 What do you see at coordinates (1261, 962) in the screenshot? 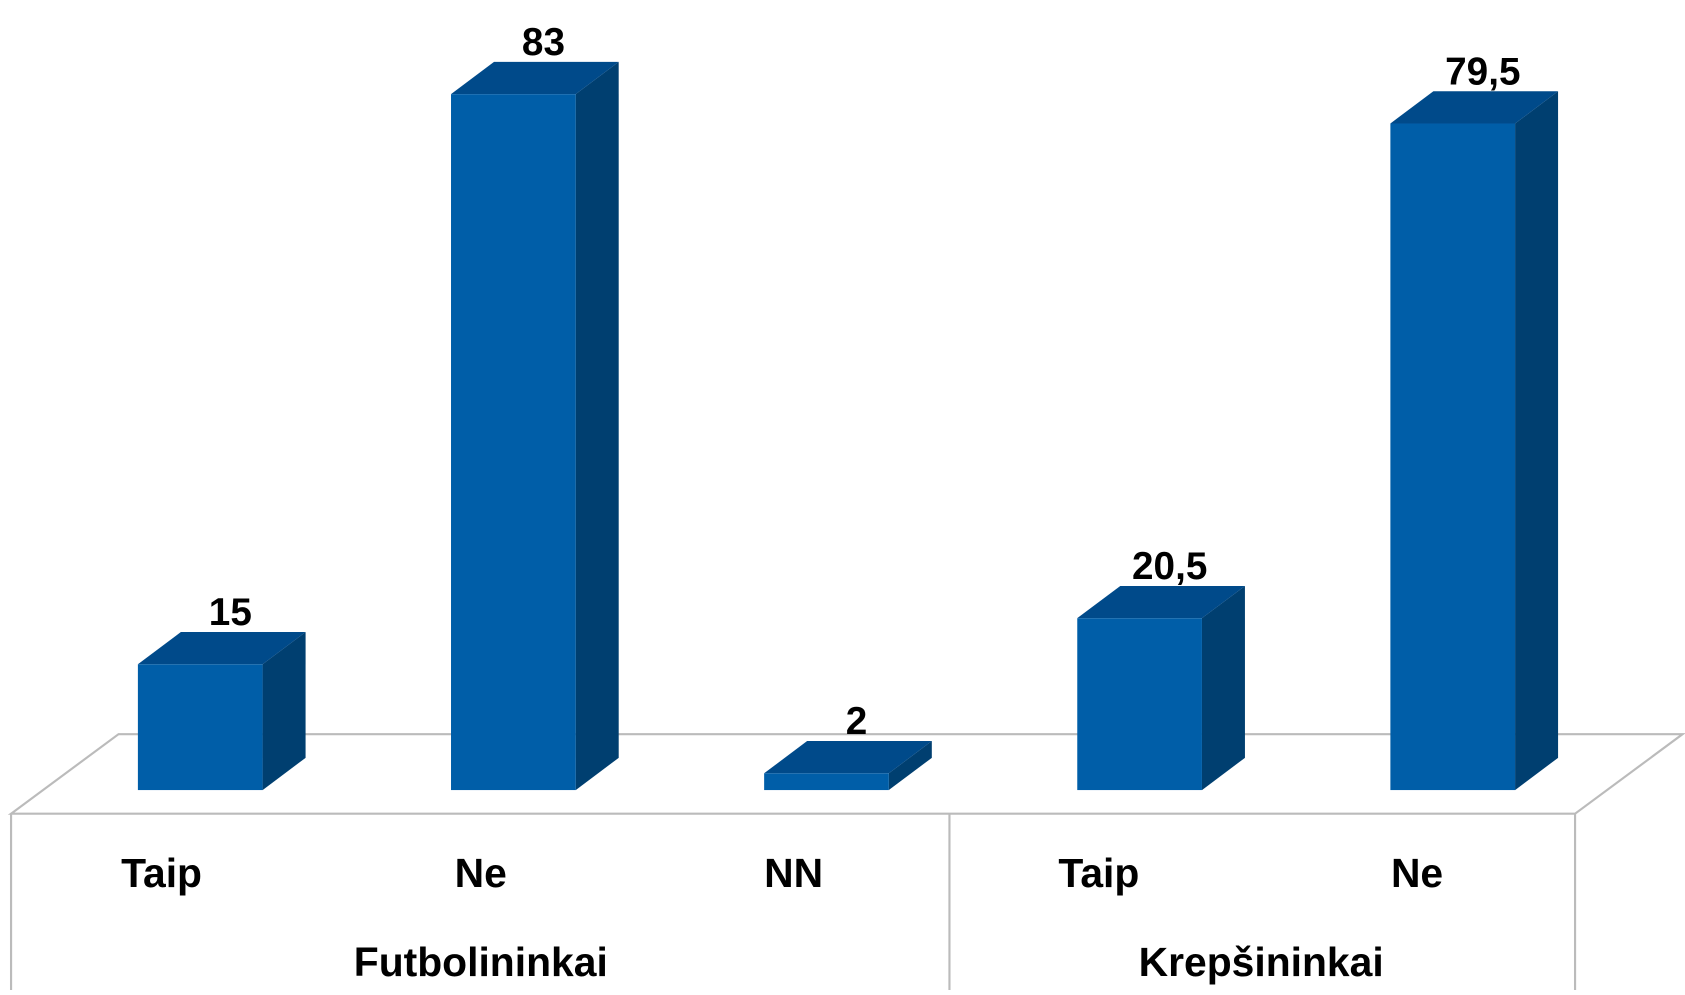
I see `group-label: Krepšininkai` at bounding box center [1261, 962].